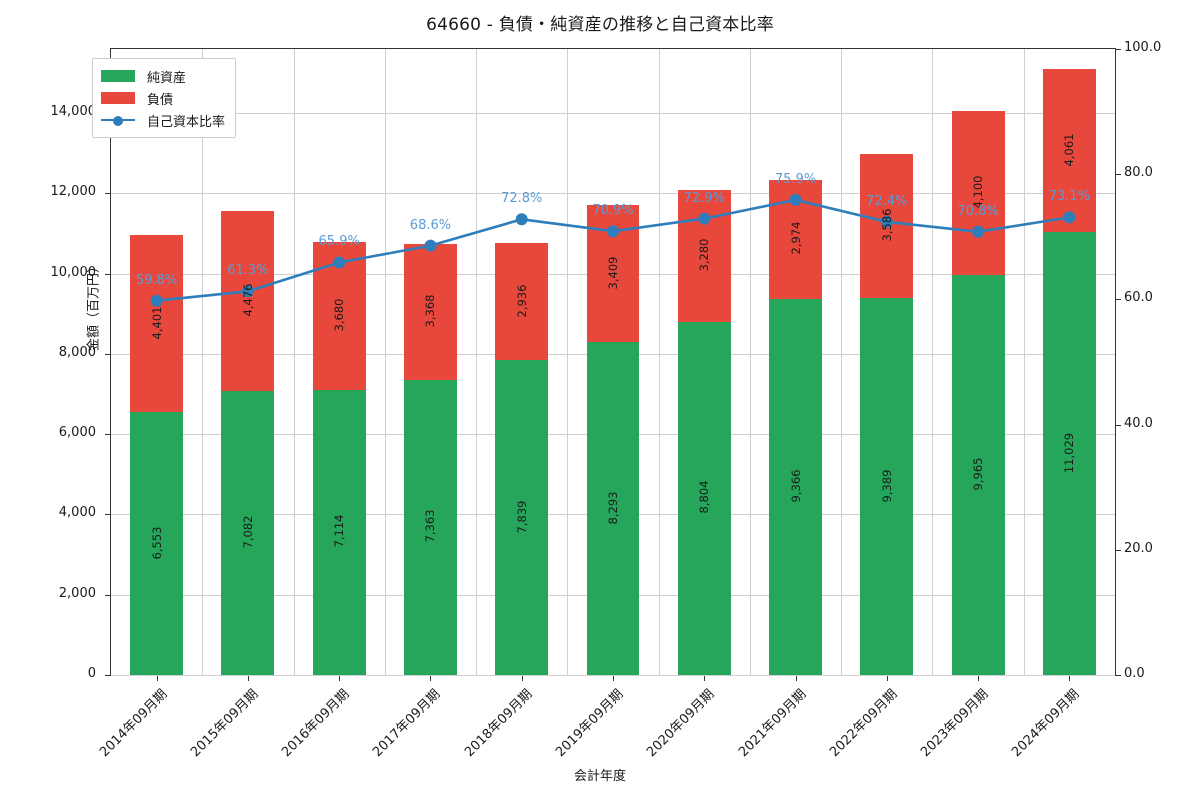 The image size is (1200, 800). What do you see at coordinates (163, 120) in the screenshot?
I see `legend-item: 自己資本比率` at bounding box center [163, 120].